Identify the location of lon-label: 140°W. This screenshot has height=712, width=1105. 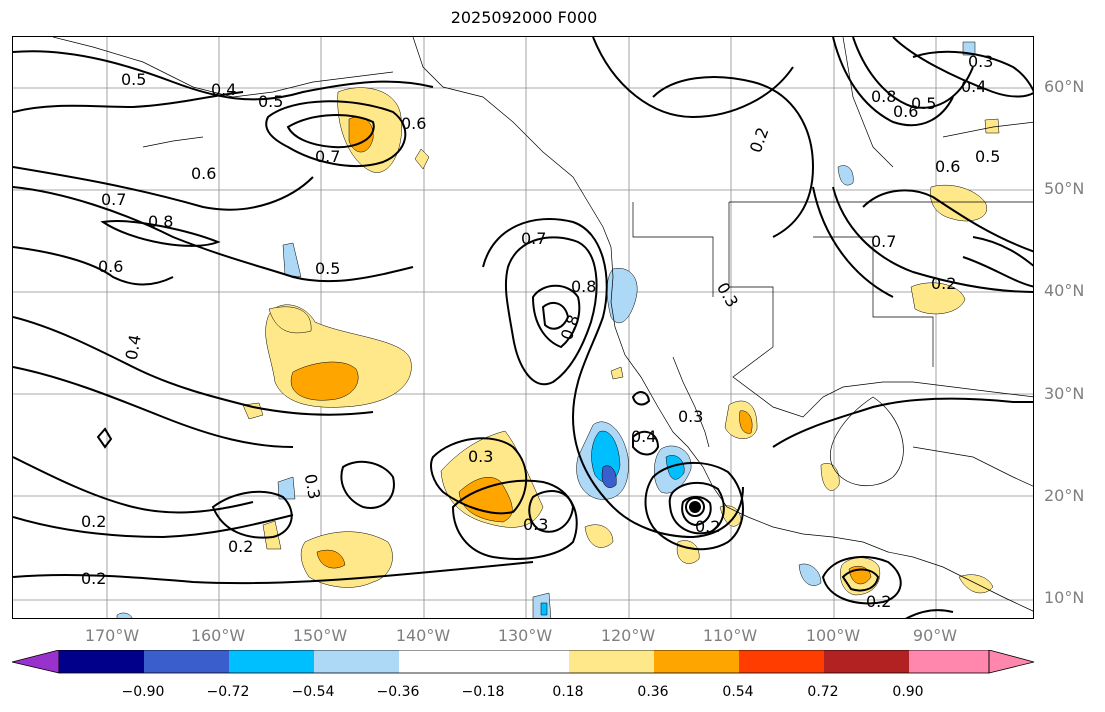
(423, 635).